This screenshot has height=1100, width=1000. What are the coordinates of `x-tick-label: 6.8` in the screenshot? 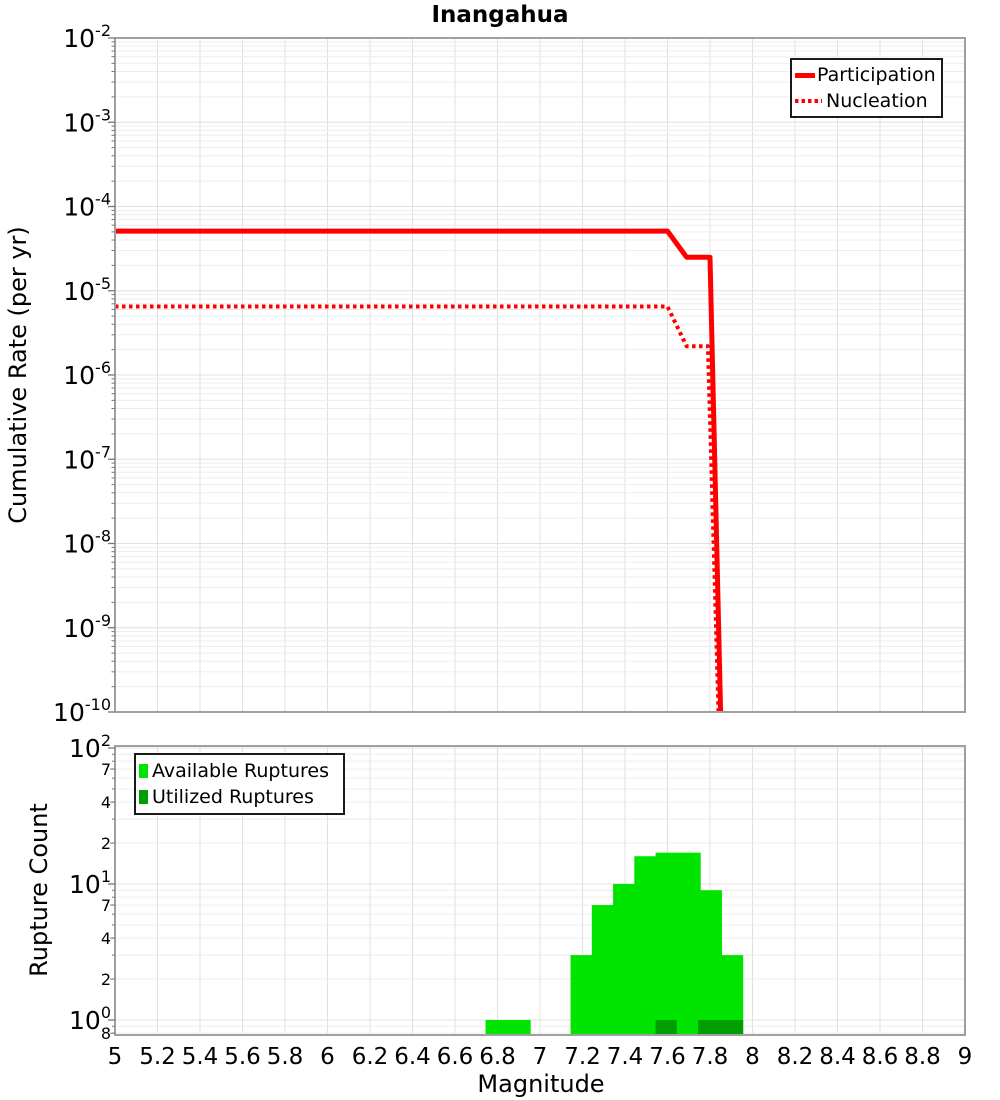 It's located at (497, 1057).